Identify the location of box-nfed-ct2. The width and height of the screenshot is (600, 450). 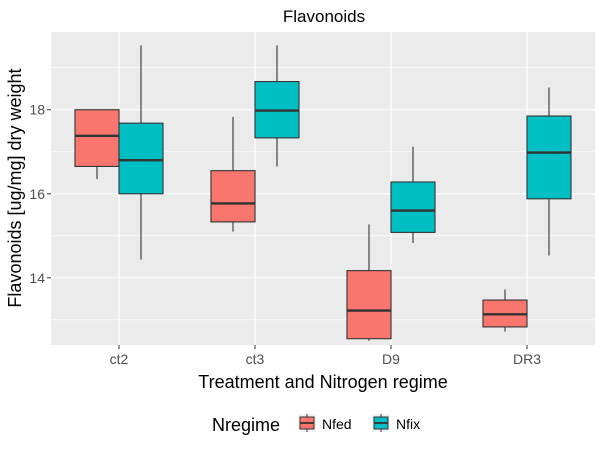
(97, 144).